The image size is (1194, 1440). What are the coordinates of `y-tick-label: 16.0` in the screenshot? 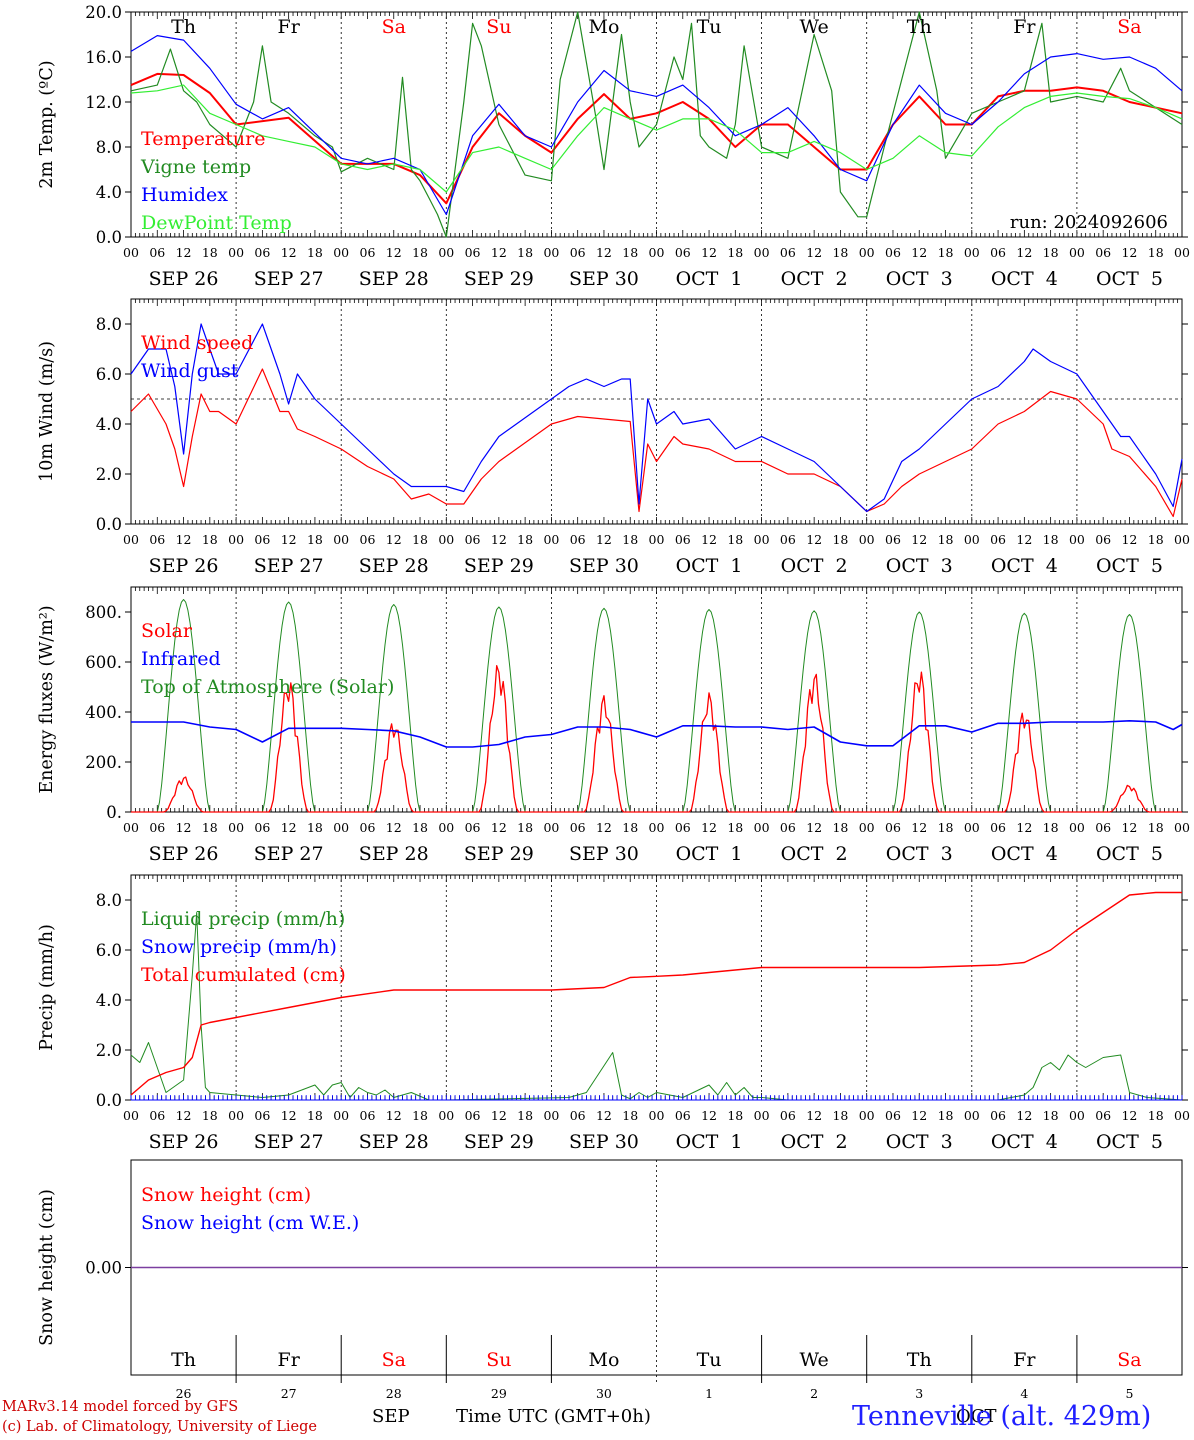 It's located at (103, 57).